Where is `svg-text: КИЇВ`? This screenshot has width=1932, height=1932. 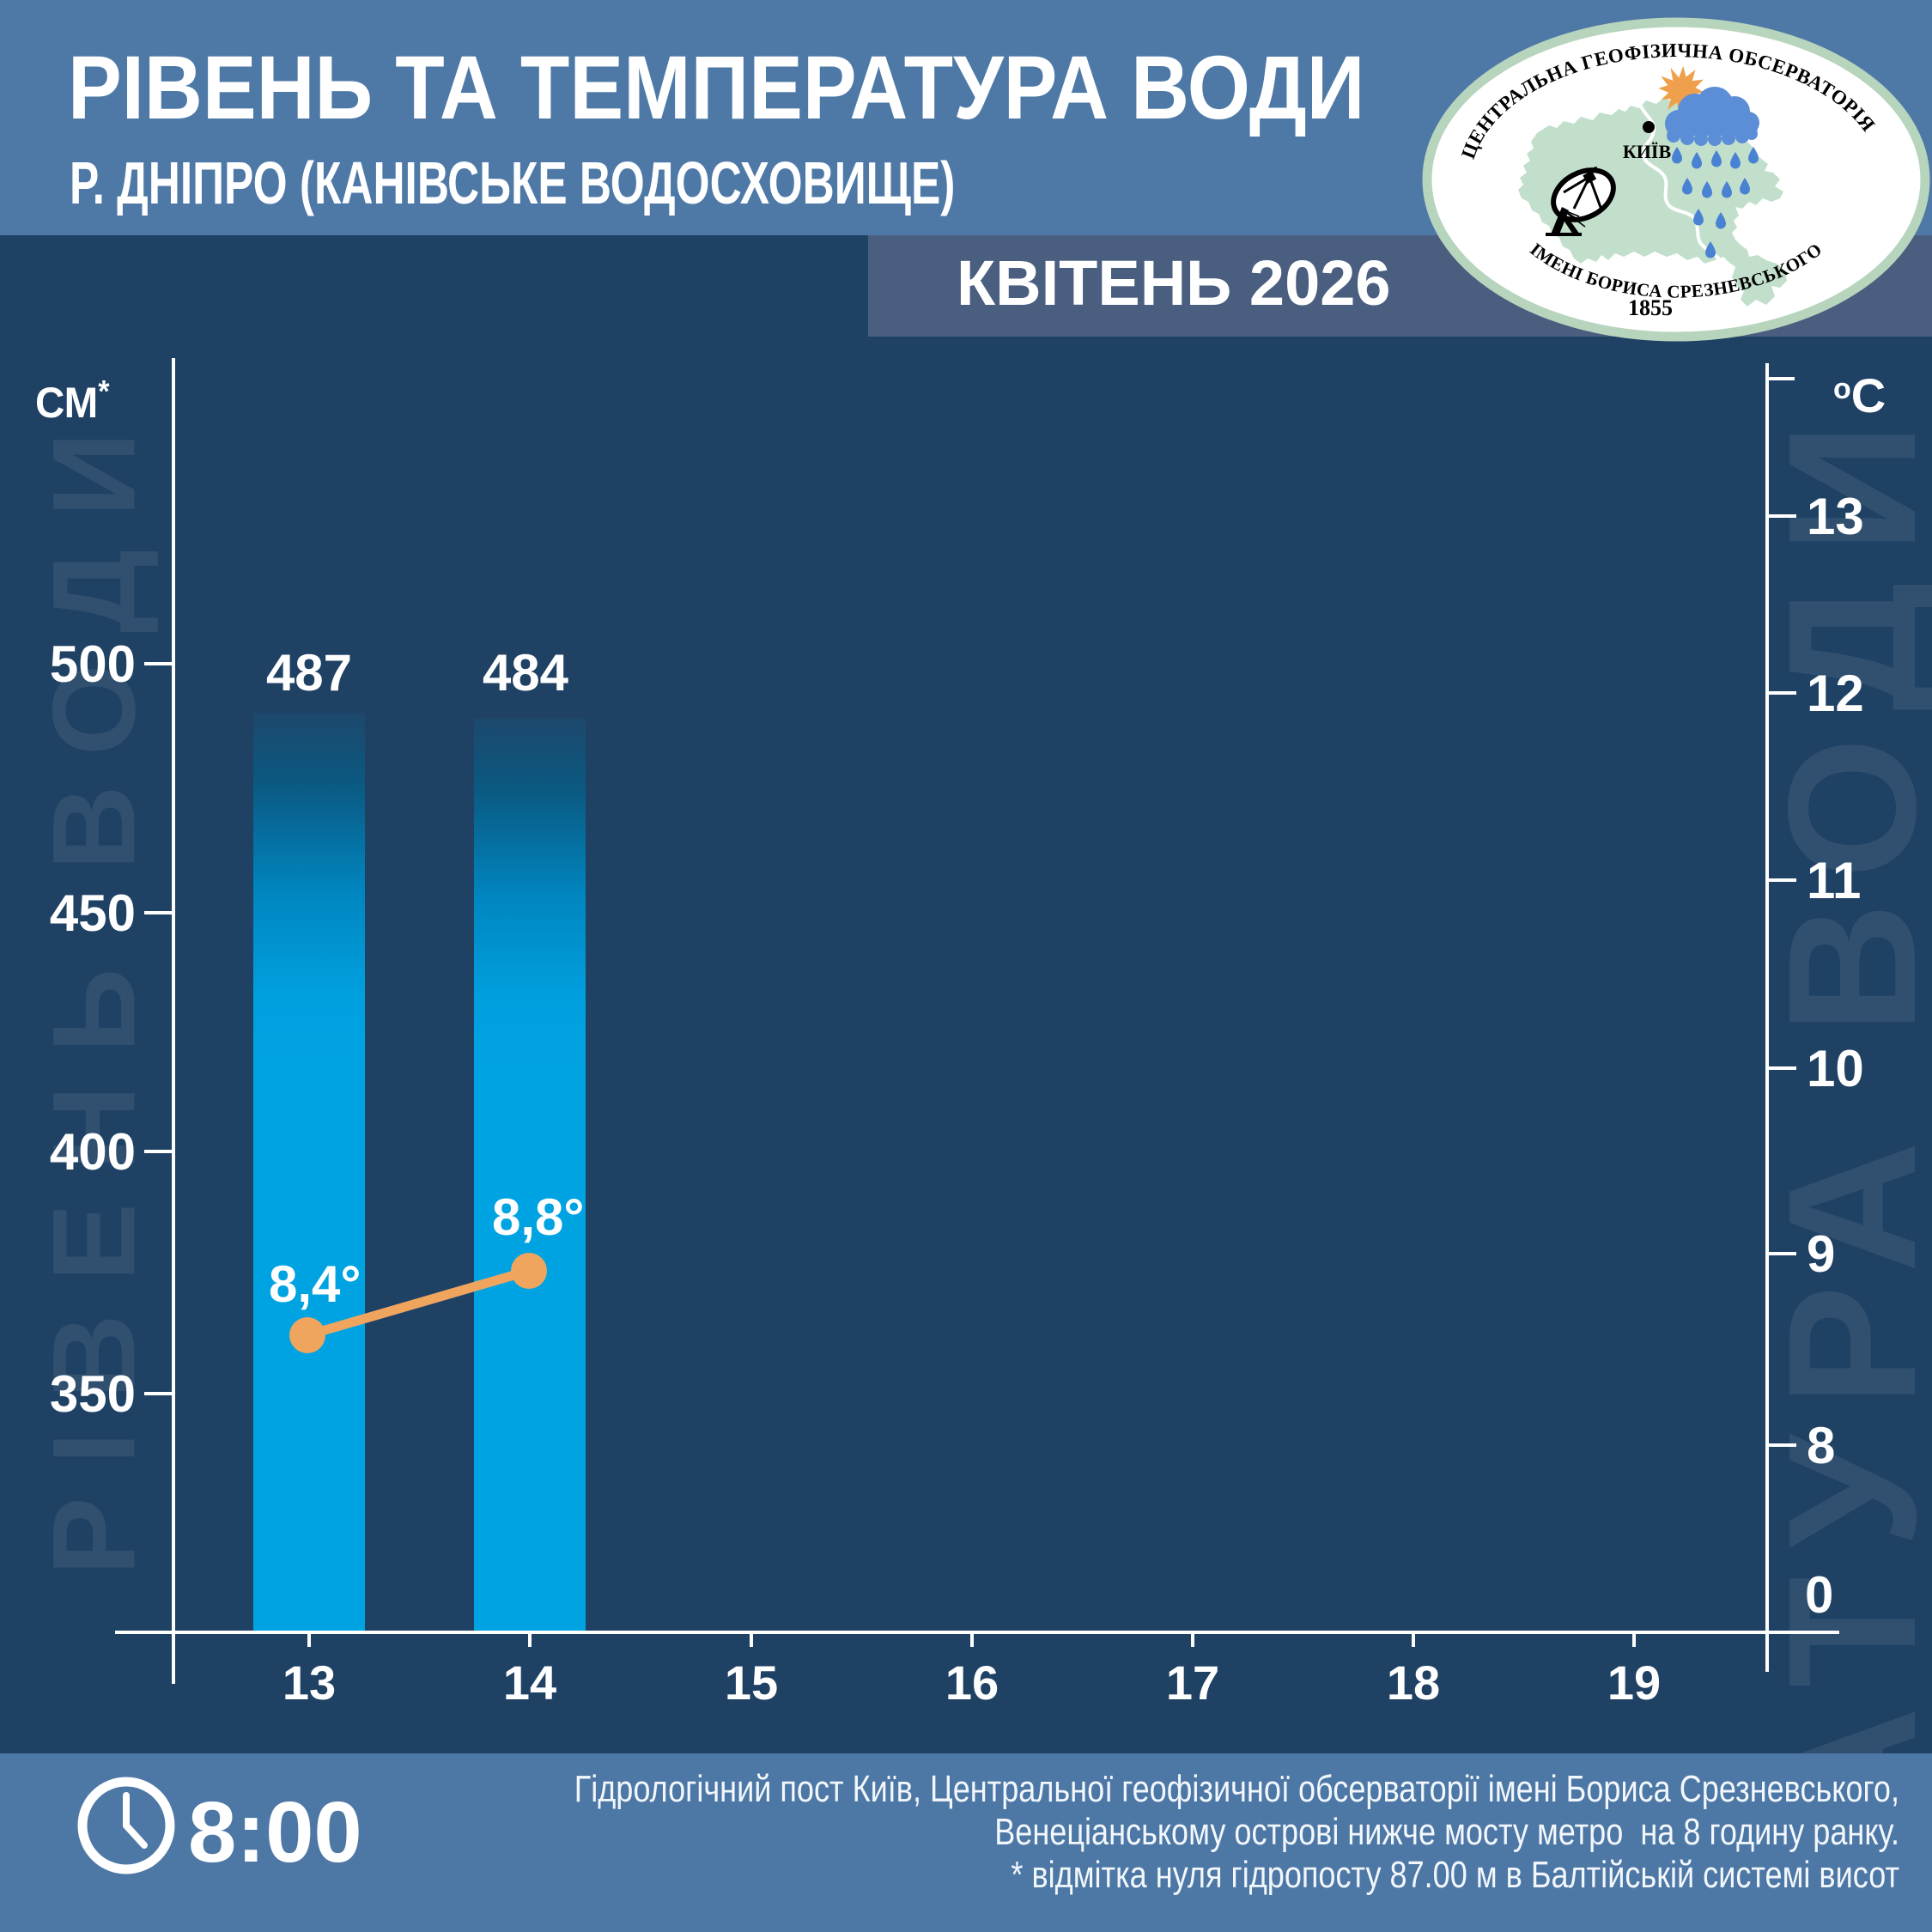 svg-text: КИЇВ is located at coordinates (1647, 151).